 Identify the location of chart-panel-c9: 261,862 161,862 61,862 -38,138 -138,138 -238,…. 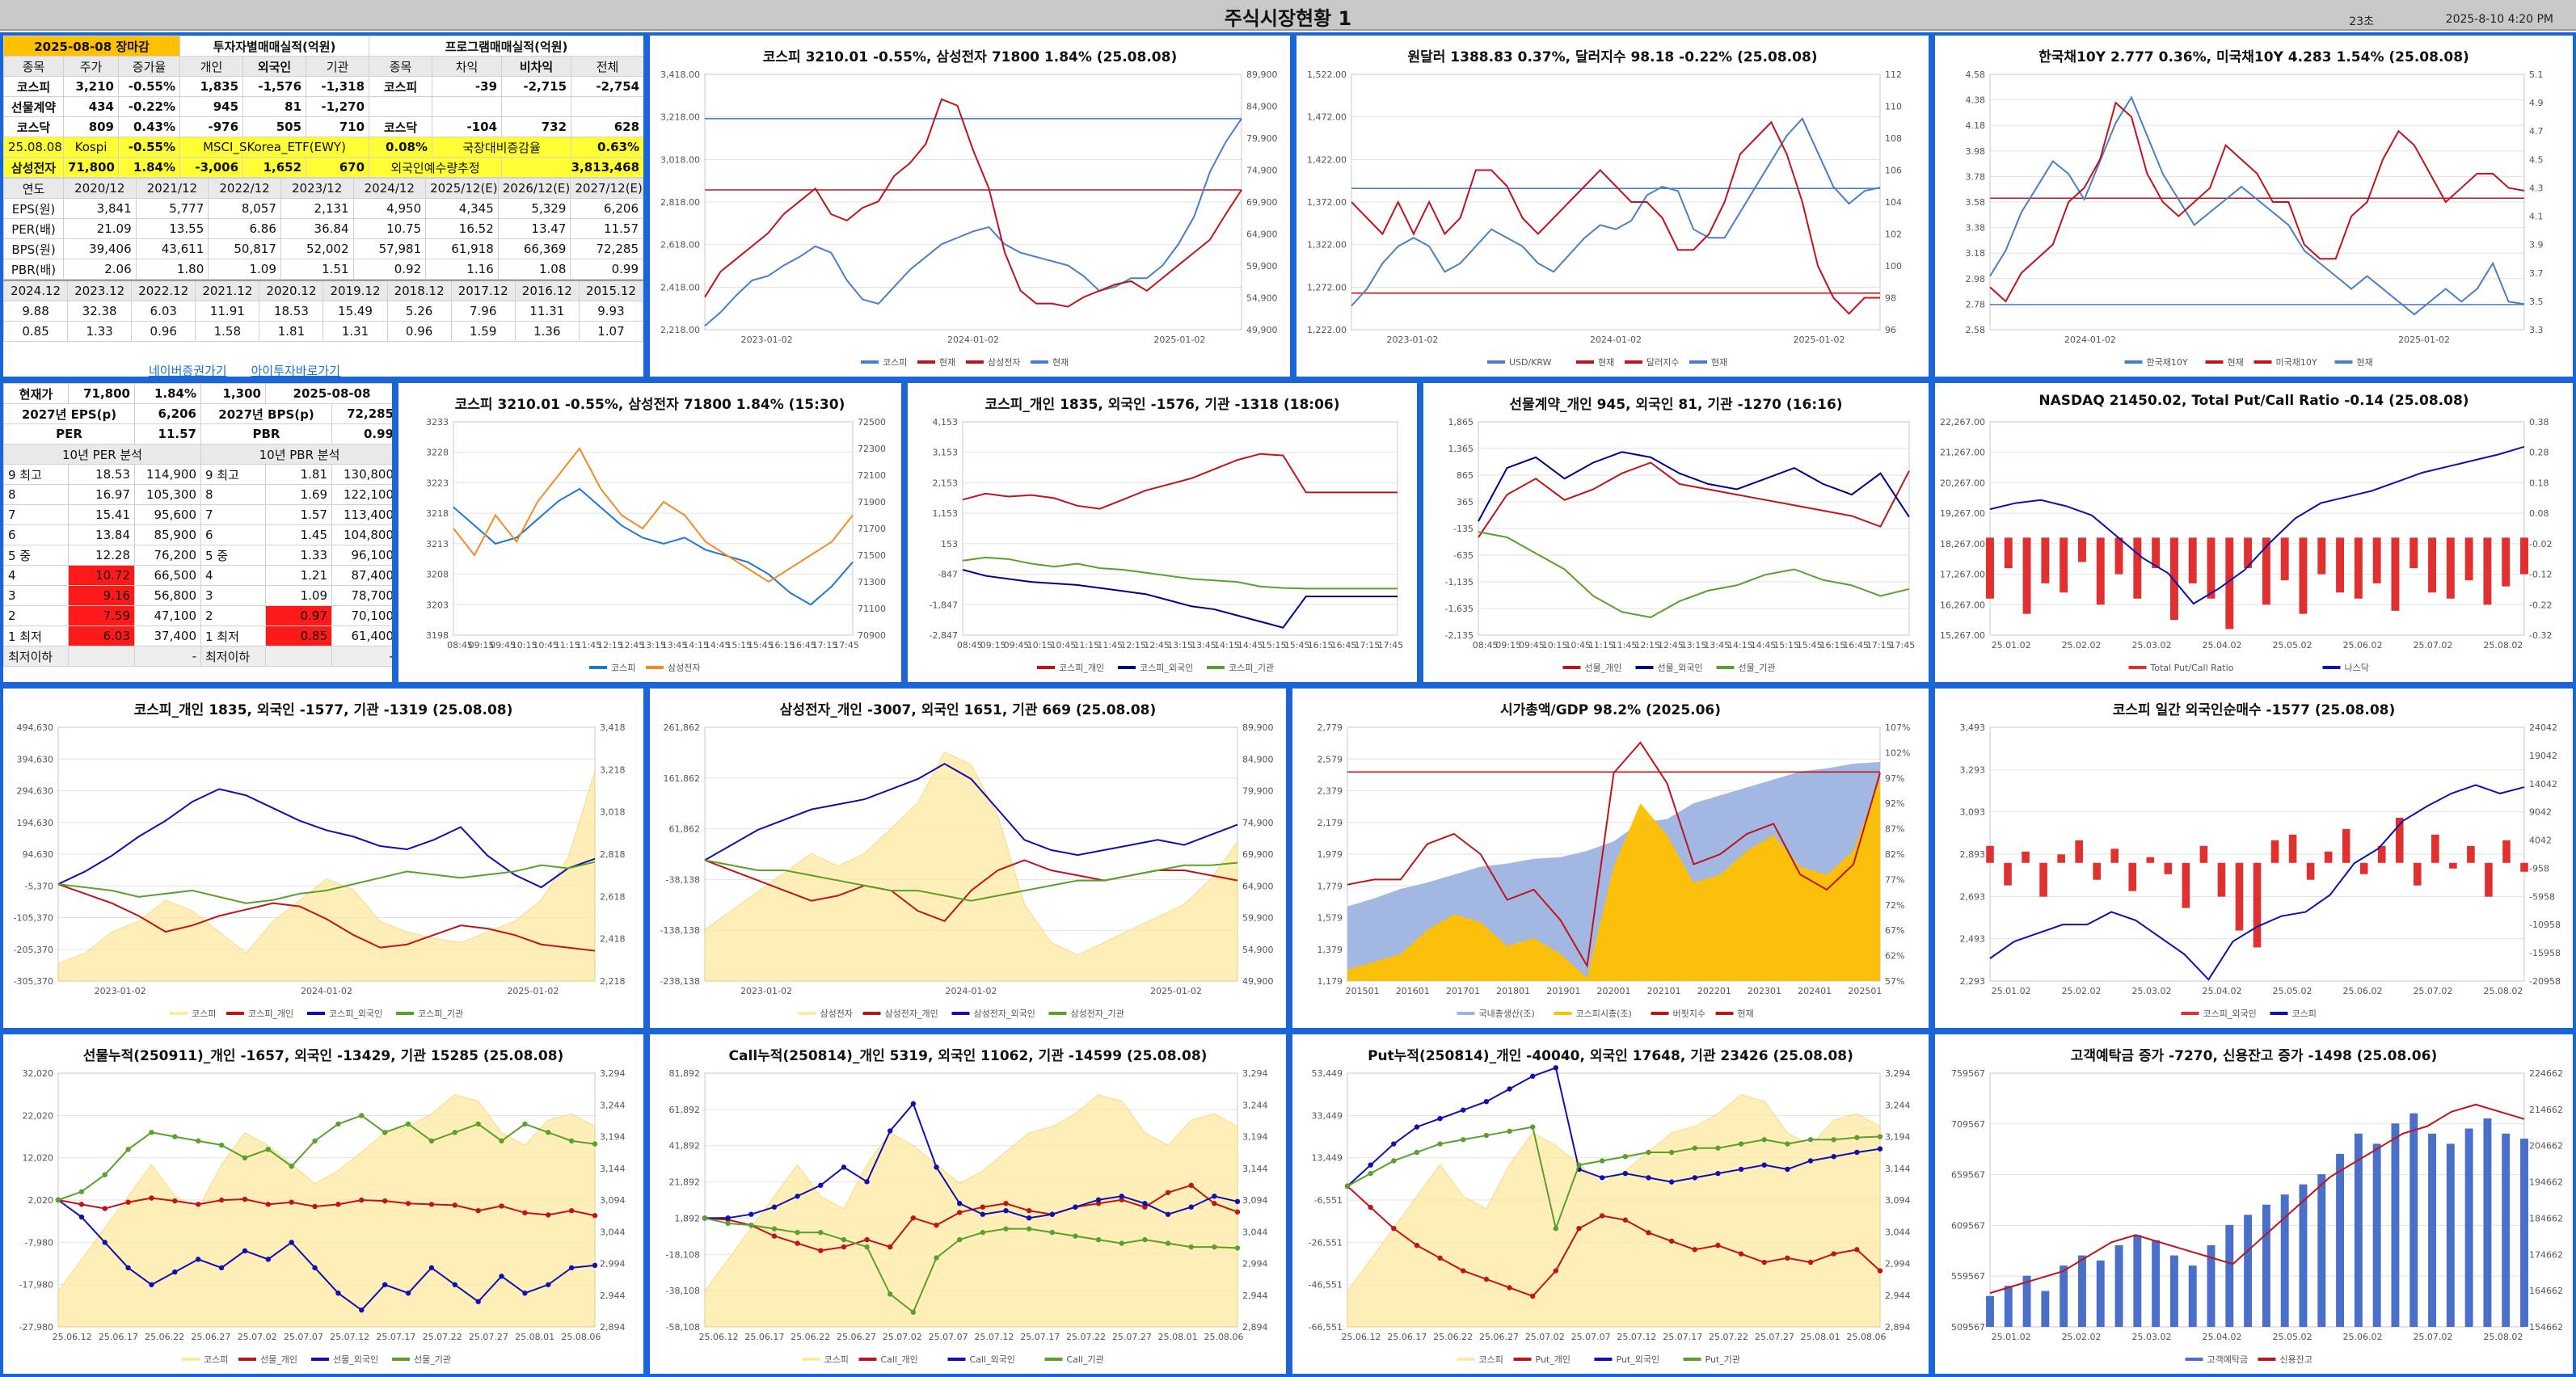
(968, 858).